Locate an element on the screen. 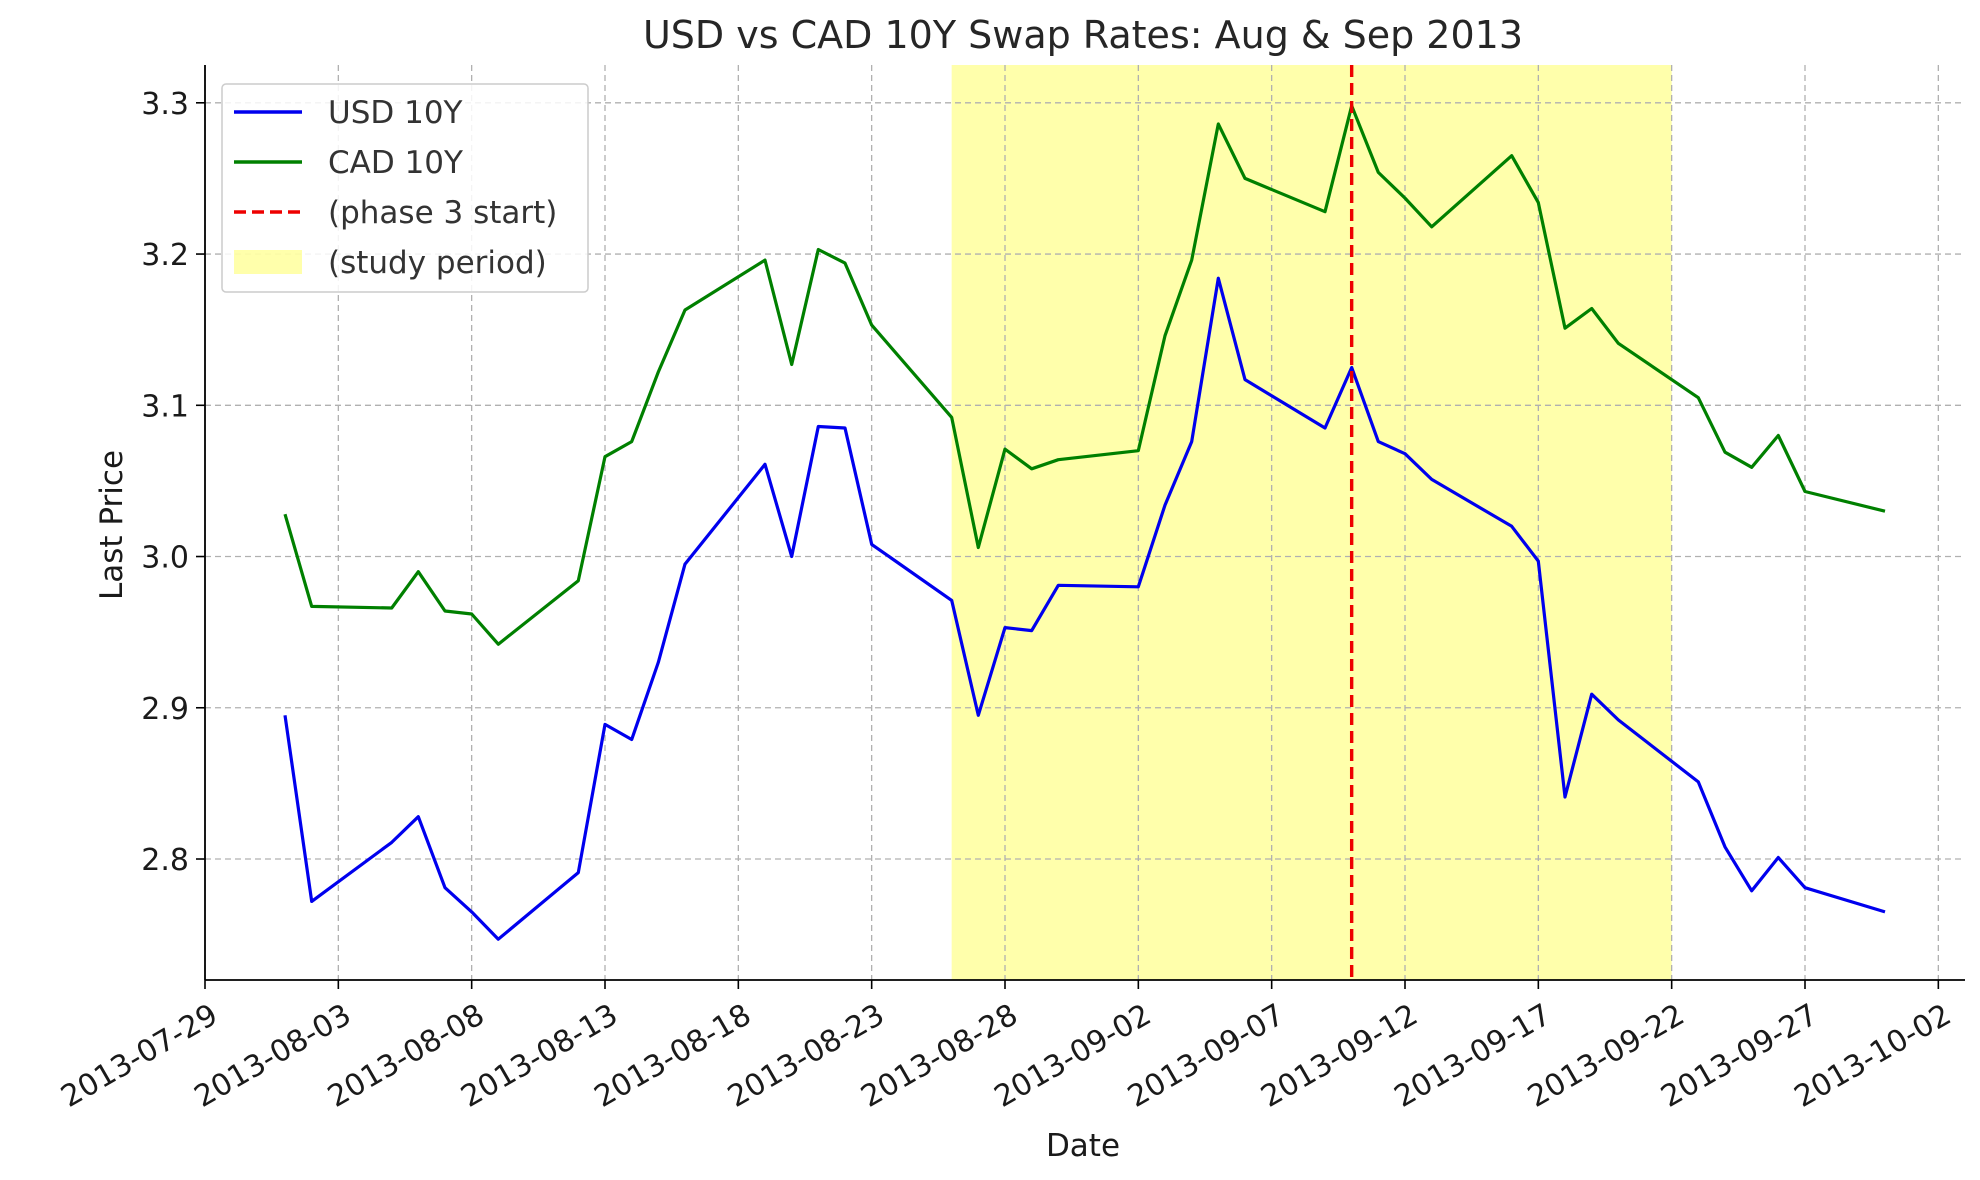  y-tick-label: 3.3 is located at coordinates (165, 104).